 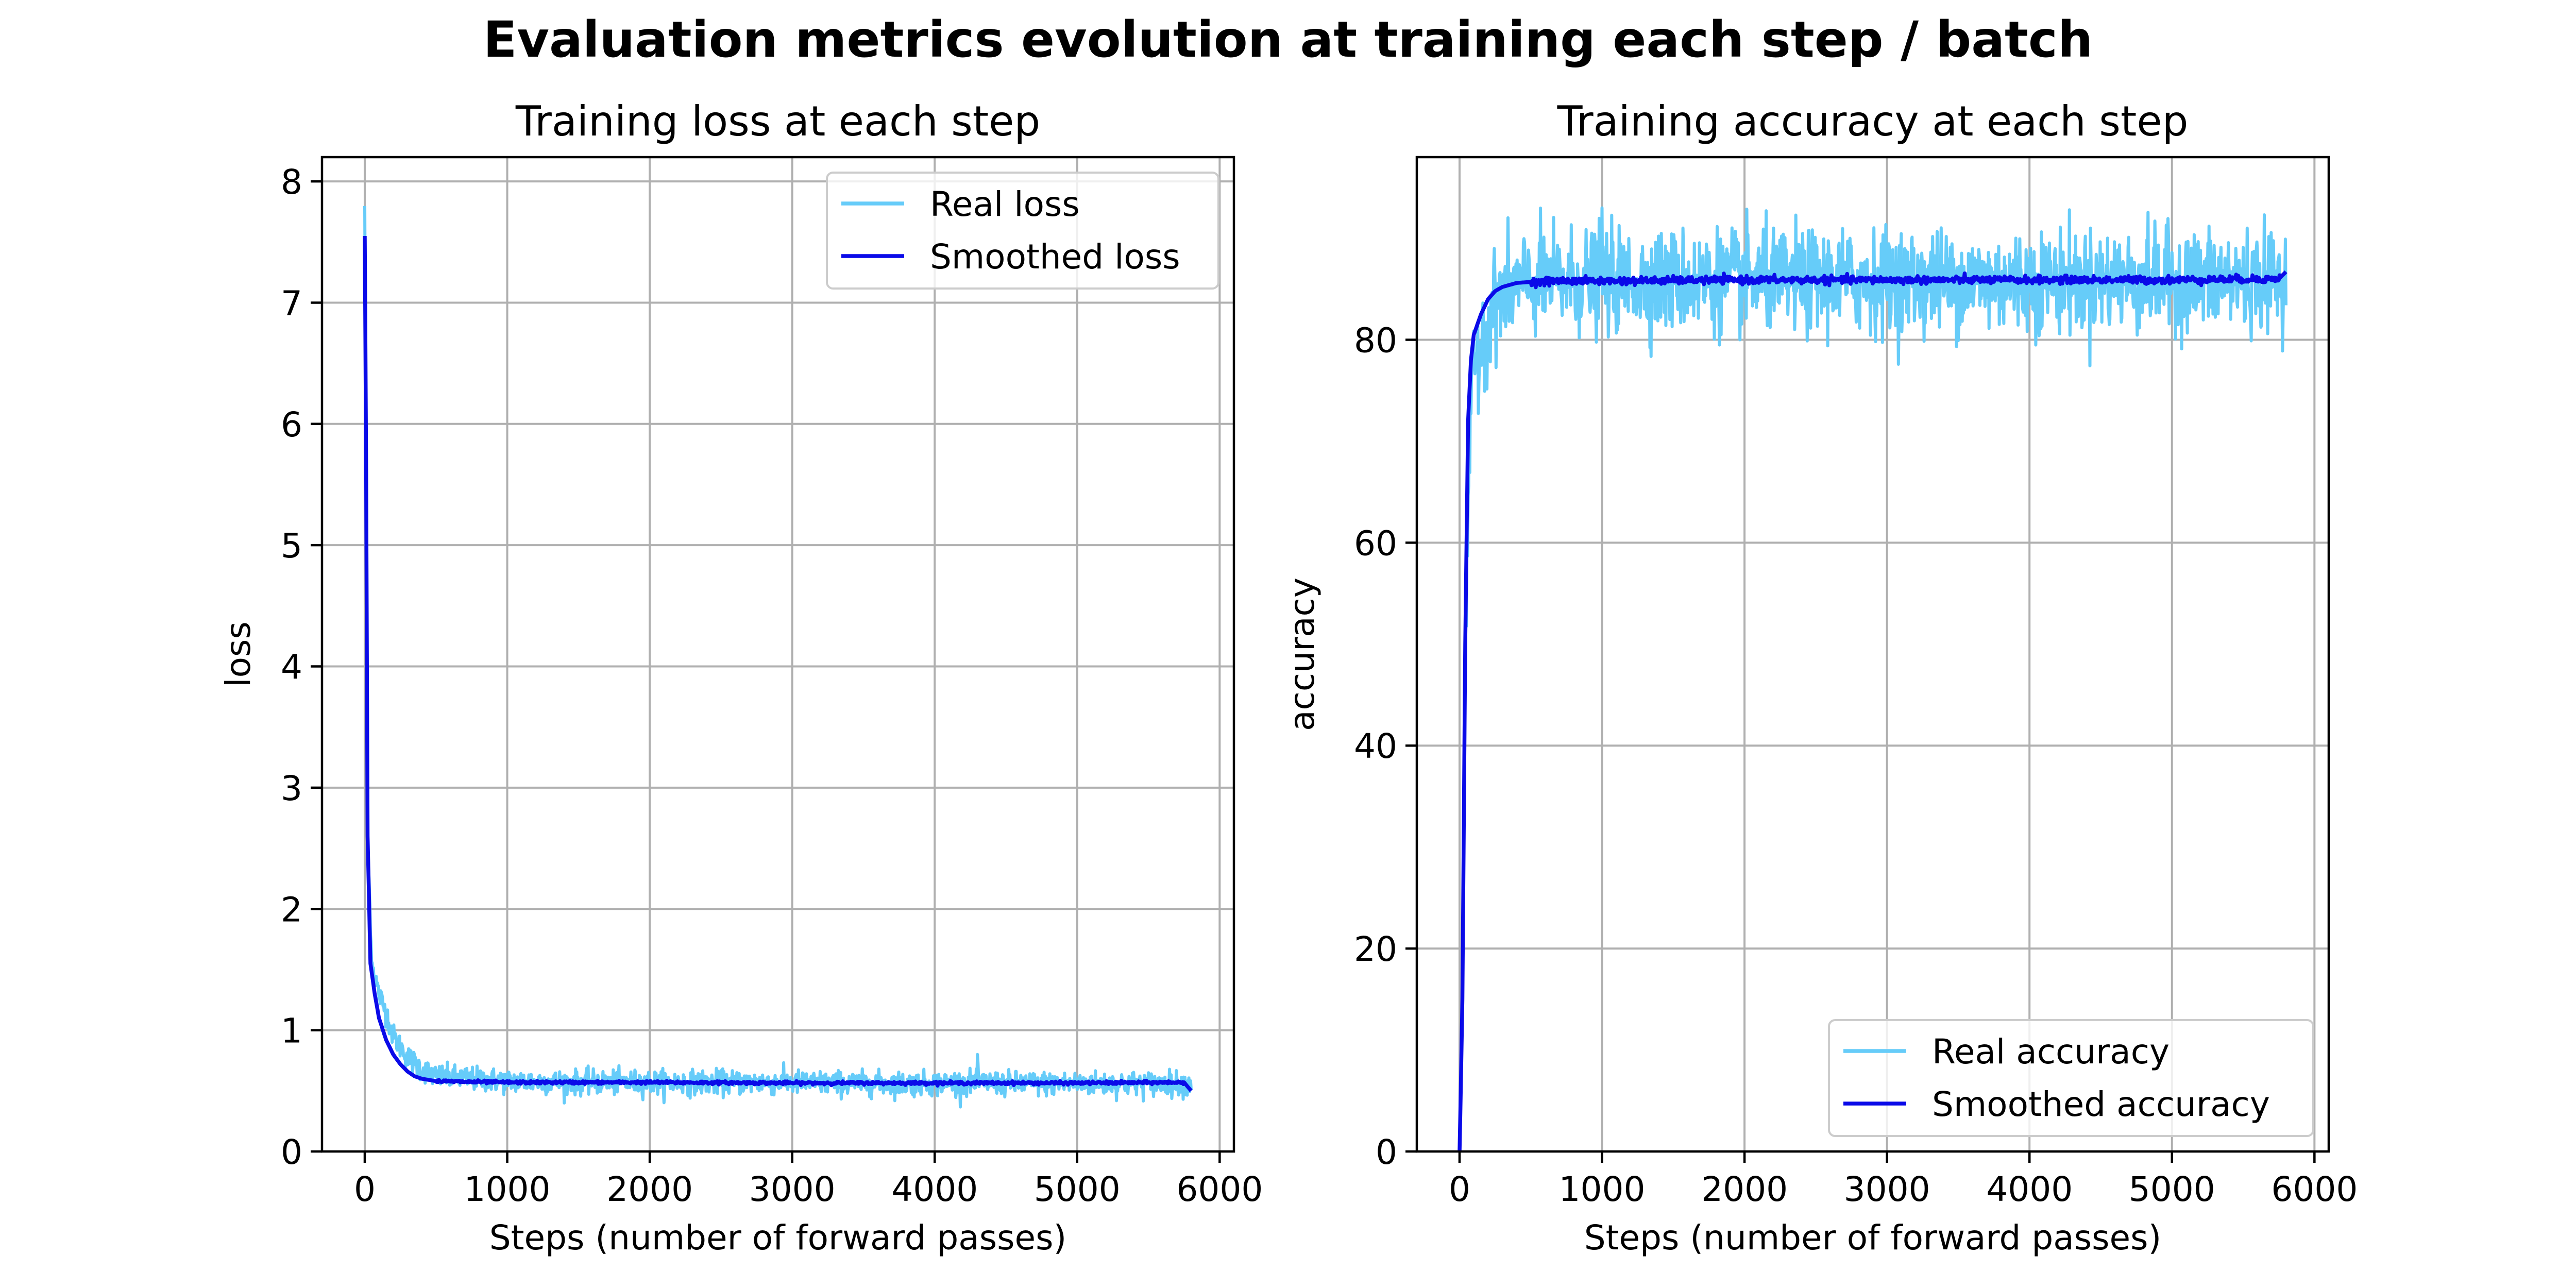 I want to click on accuracy-chart-y-tick-label: 0, so click(x=1386, y=1152).